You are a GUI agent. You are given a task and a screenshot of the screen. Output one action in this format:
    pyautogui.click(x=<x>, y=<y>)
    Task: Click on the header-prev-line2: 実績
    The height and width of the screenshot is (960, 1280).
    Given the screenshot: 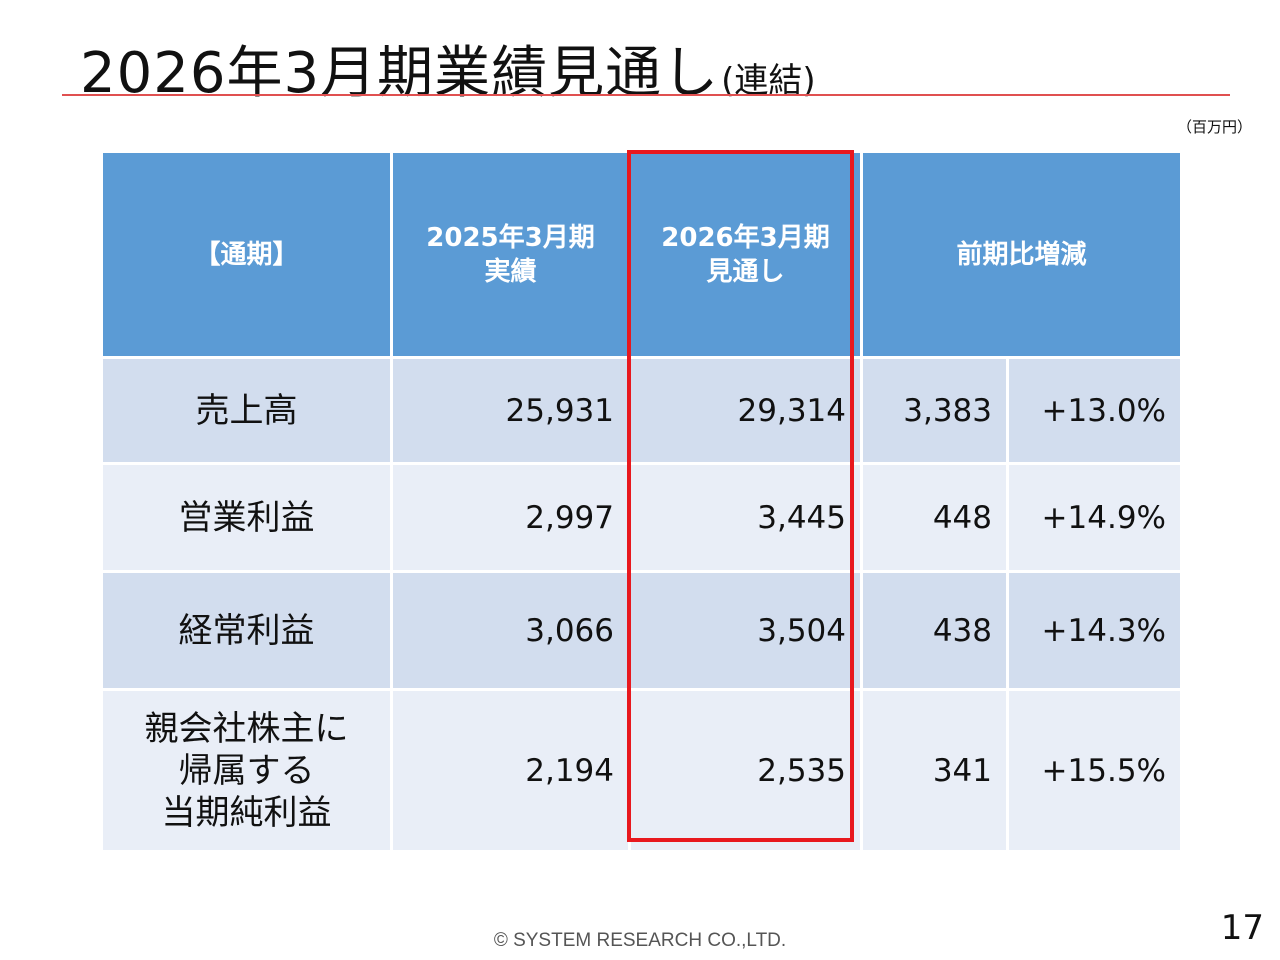 What is the action you would take?
    pyautogui.click(x=510, y=271)
    